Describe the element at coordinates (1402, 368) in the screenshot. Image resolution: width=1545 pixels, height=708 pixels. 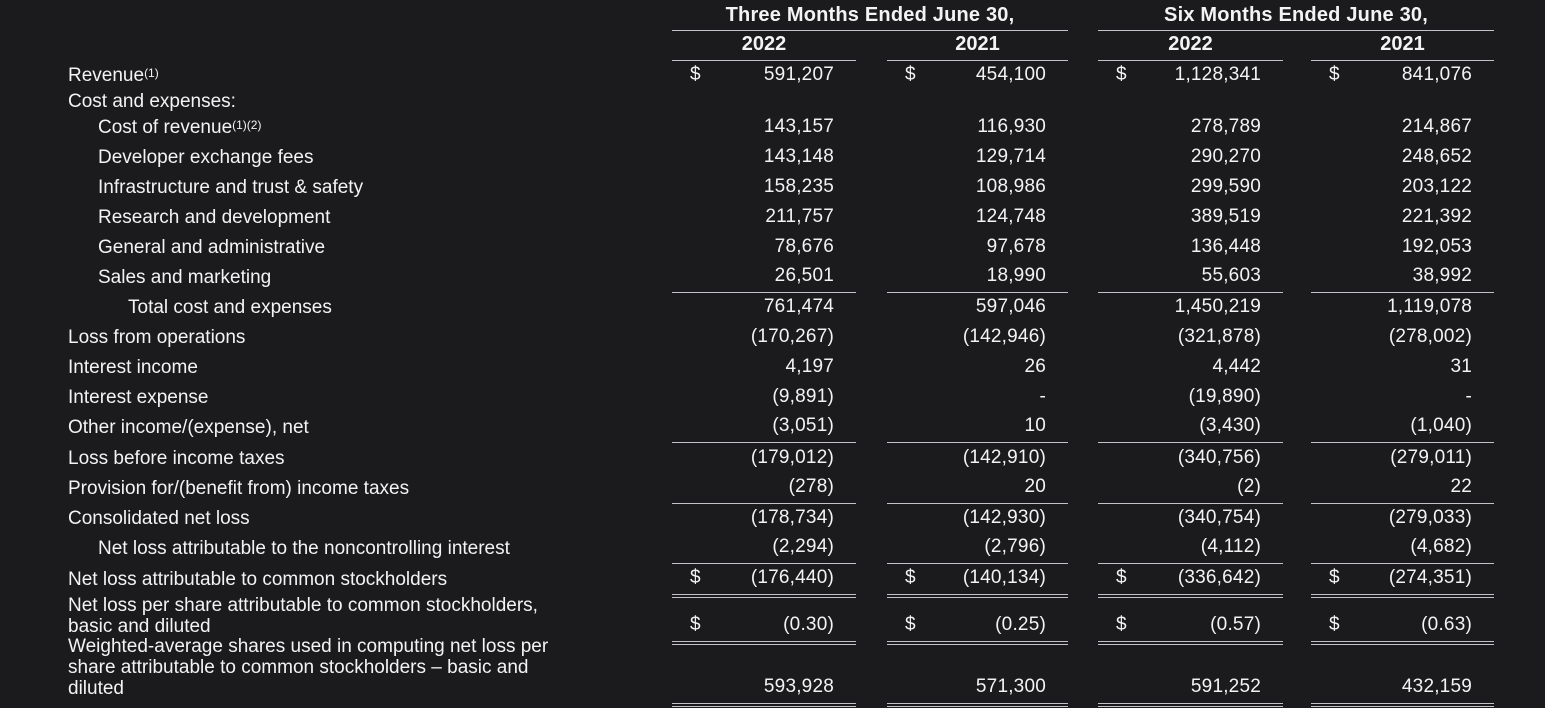
I see `cell-6mo-2021: 31` at that location.